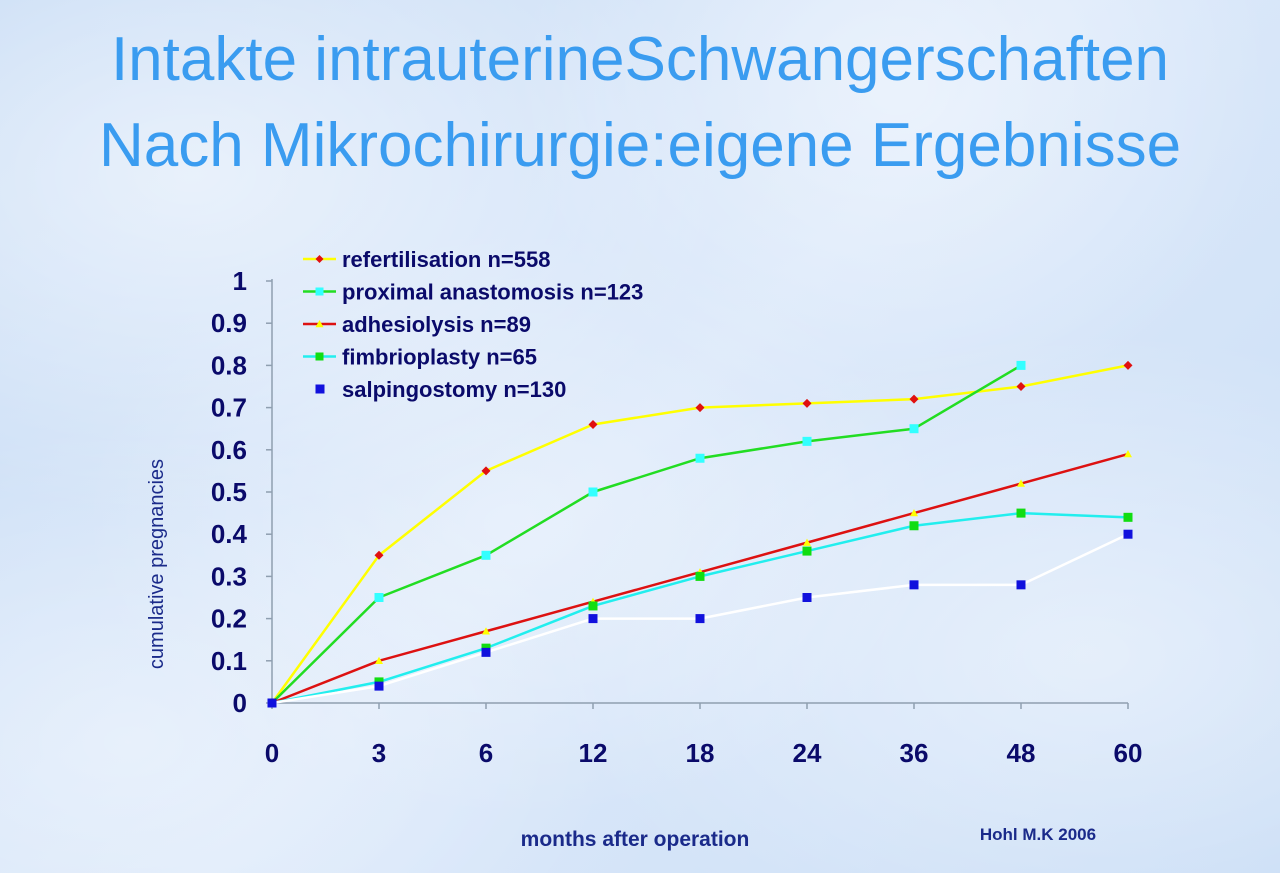  I want to click on x-tick-label: 18, so click(700, 753).